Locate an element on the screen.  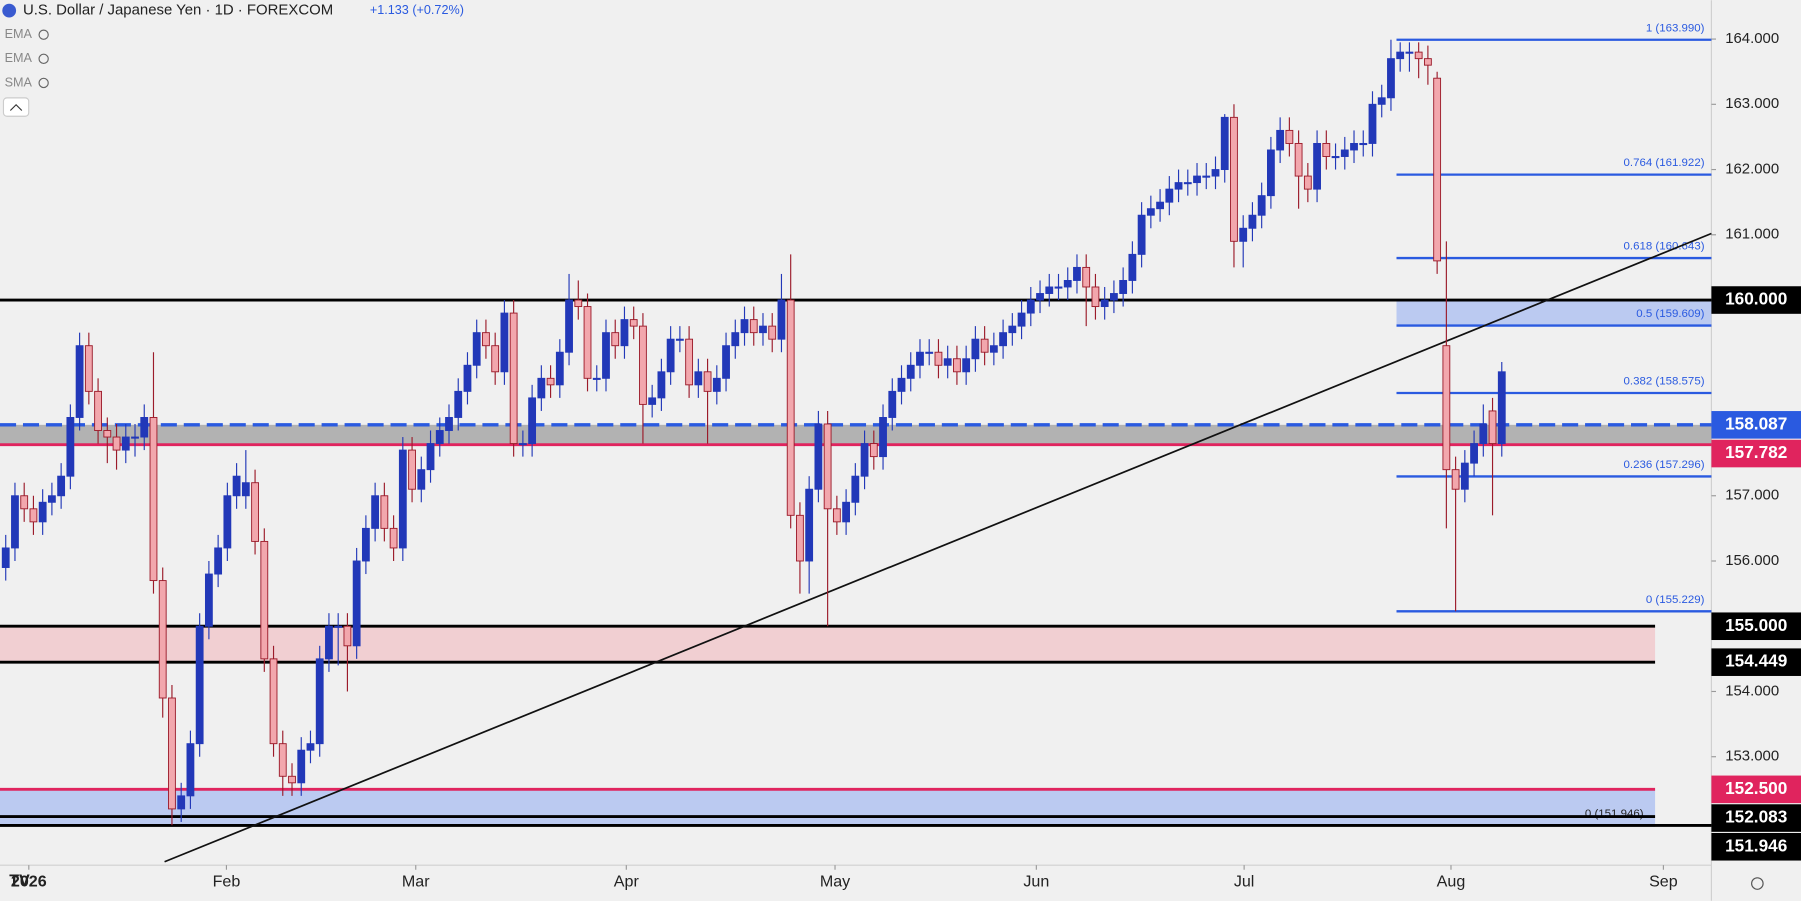
y-tick-label: 156.000 is located at coordinates (1752, 560).